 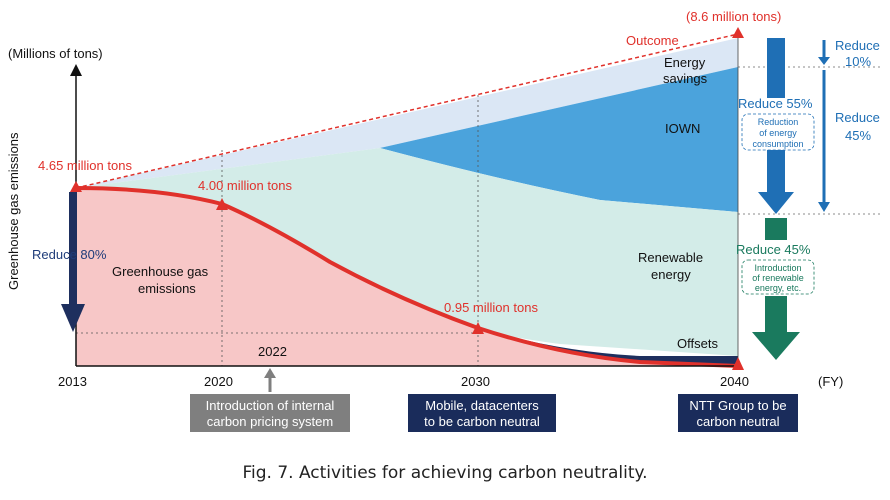 What do you see at coordinates (738, 32) in the screenshot?
I see `marker-outcome` at bounding box center [738, 32].